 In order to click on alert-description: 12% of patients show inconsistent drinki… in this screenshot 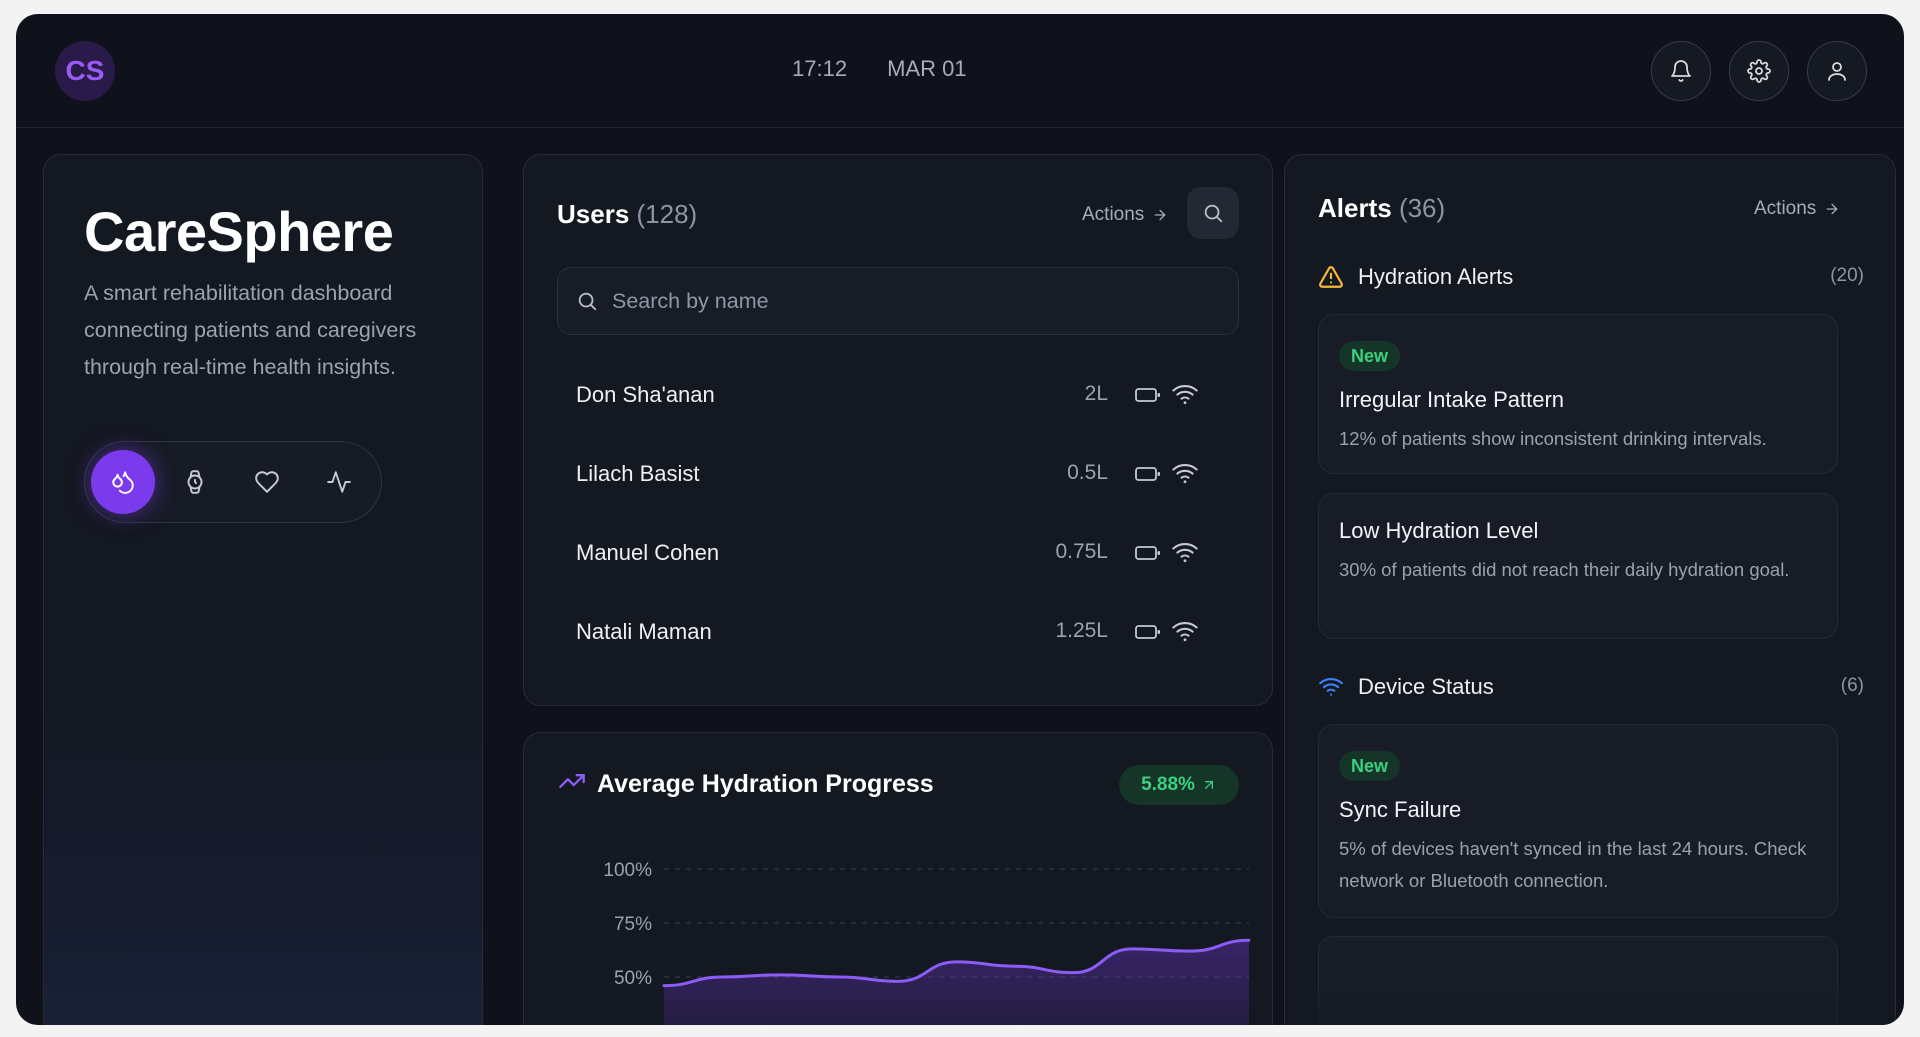, I will do `click(1553, 438)`.